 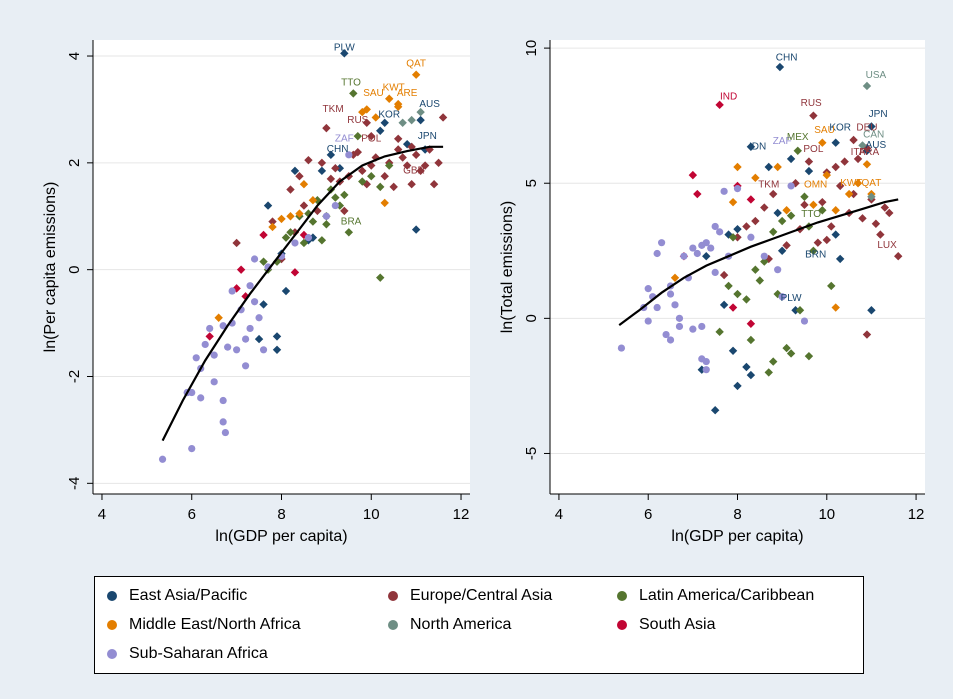 I want to click on country-label: IDN, so click(x=757, y=146).